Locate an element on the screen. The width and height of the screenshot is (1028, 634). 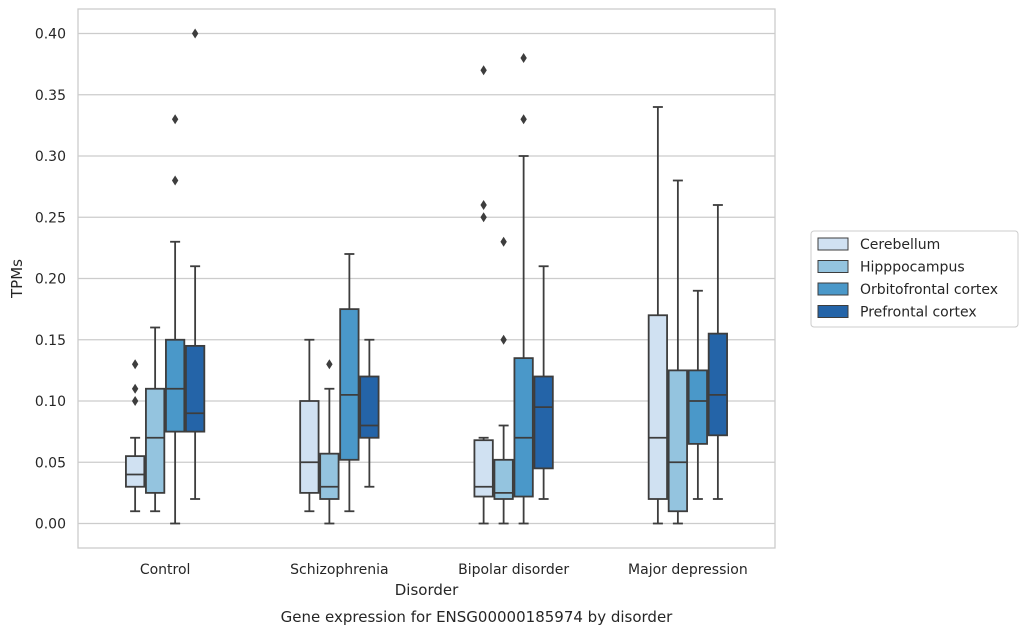
y-tick-label: 0.15 is located at coordinates (50, 341).